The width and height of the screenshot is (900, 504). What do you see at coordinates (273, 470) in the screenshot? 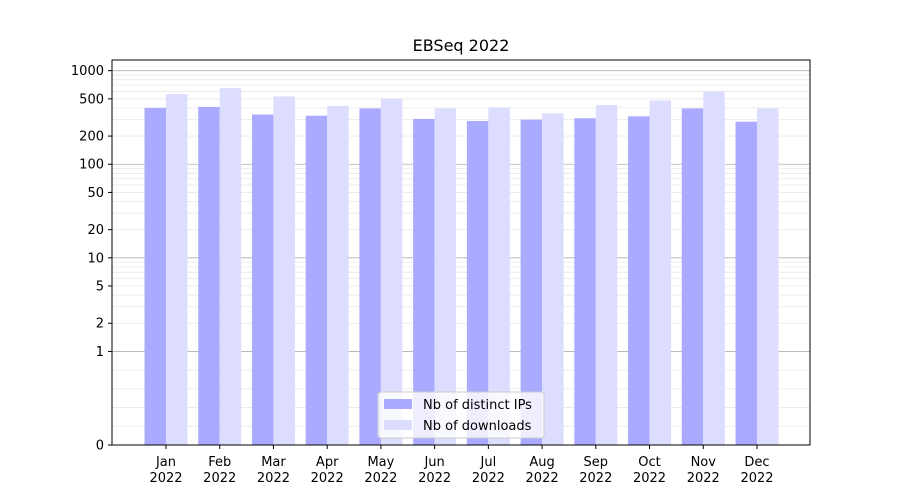
I see `x-tick-label: Mar 2022` at bounding box center [273, 470].